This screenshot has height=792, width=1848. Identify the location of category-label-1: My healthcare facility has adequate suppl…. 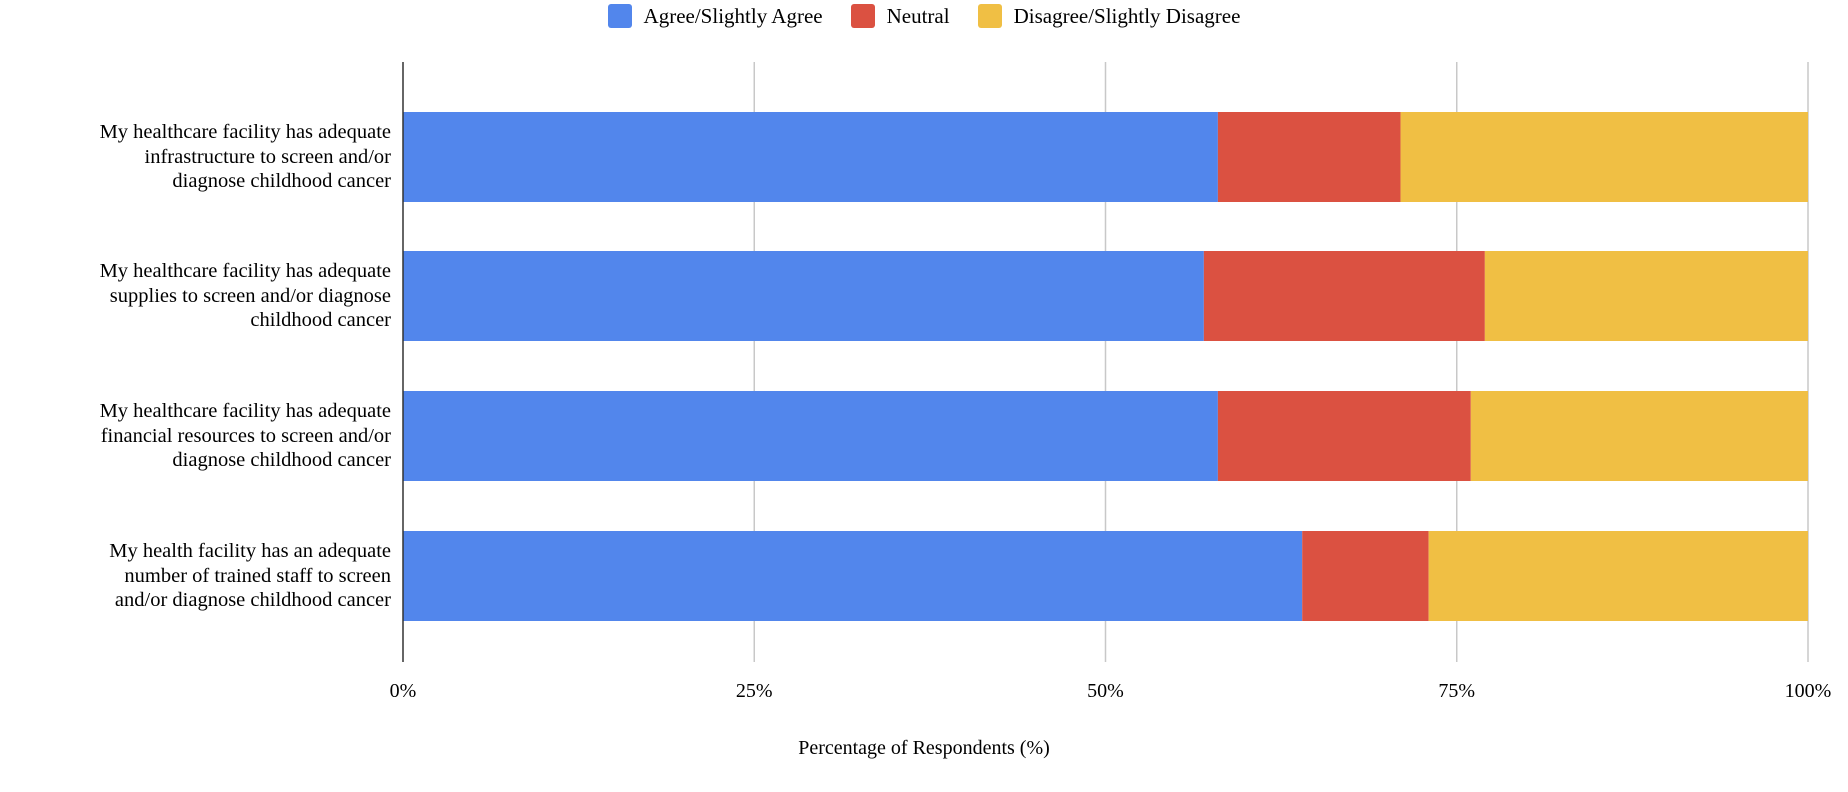
(205, 296).